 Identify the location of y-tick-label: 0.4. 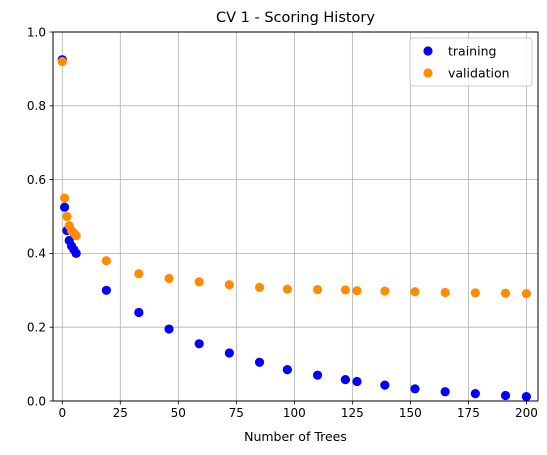
(36, 254).